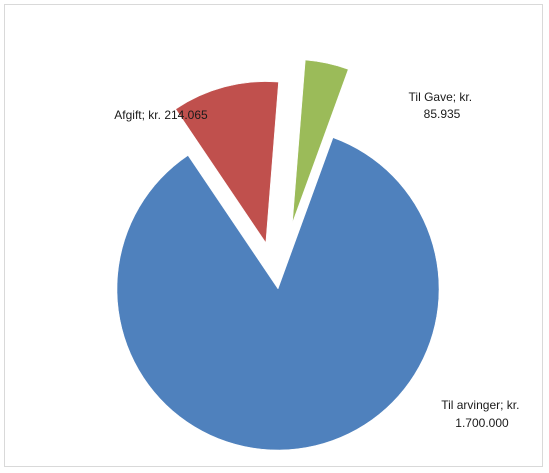 The width and height of the screenshot is (549, 473). What do you see at coordinates (320, 141) in the screenshot?
I see `pie-slice-til-gave` at bounding box center [320, 141].